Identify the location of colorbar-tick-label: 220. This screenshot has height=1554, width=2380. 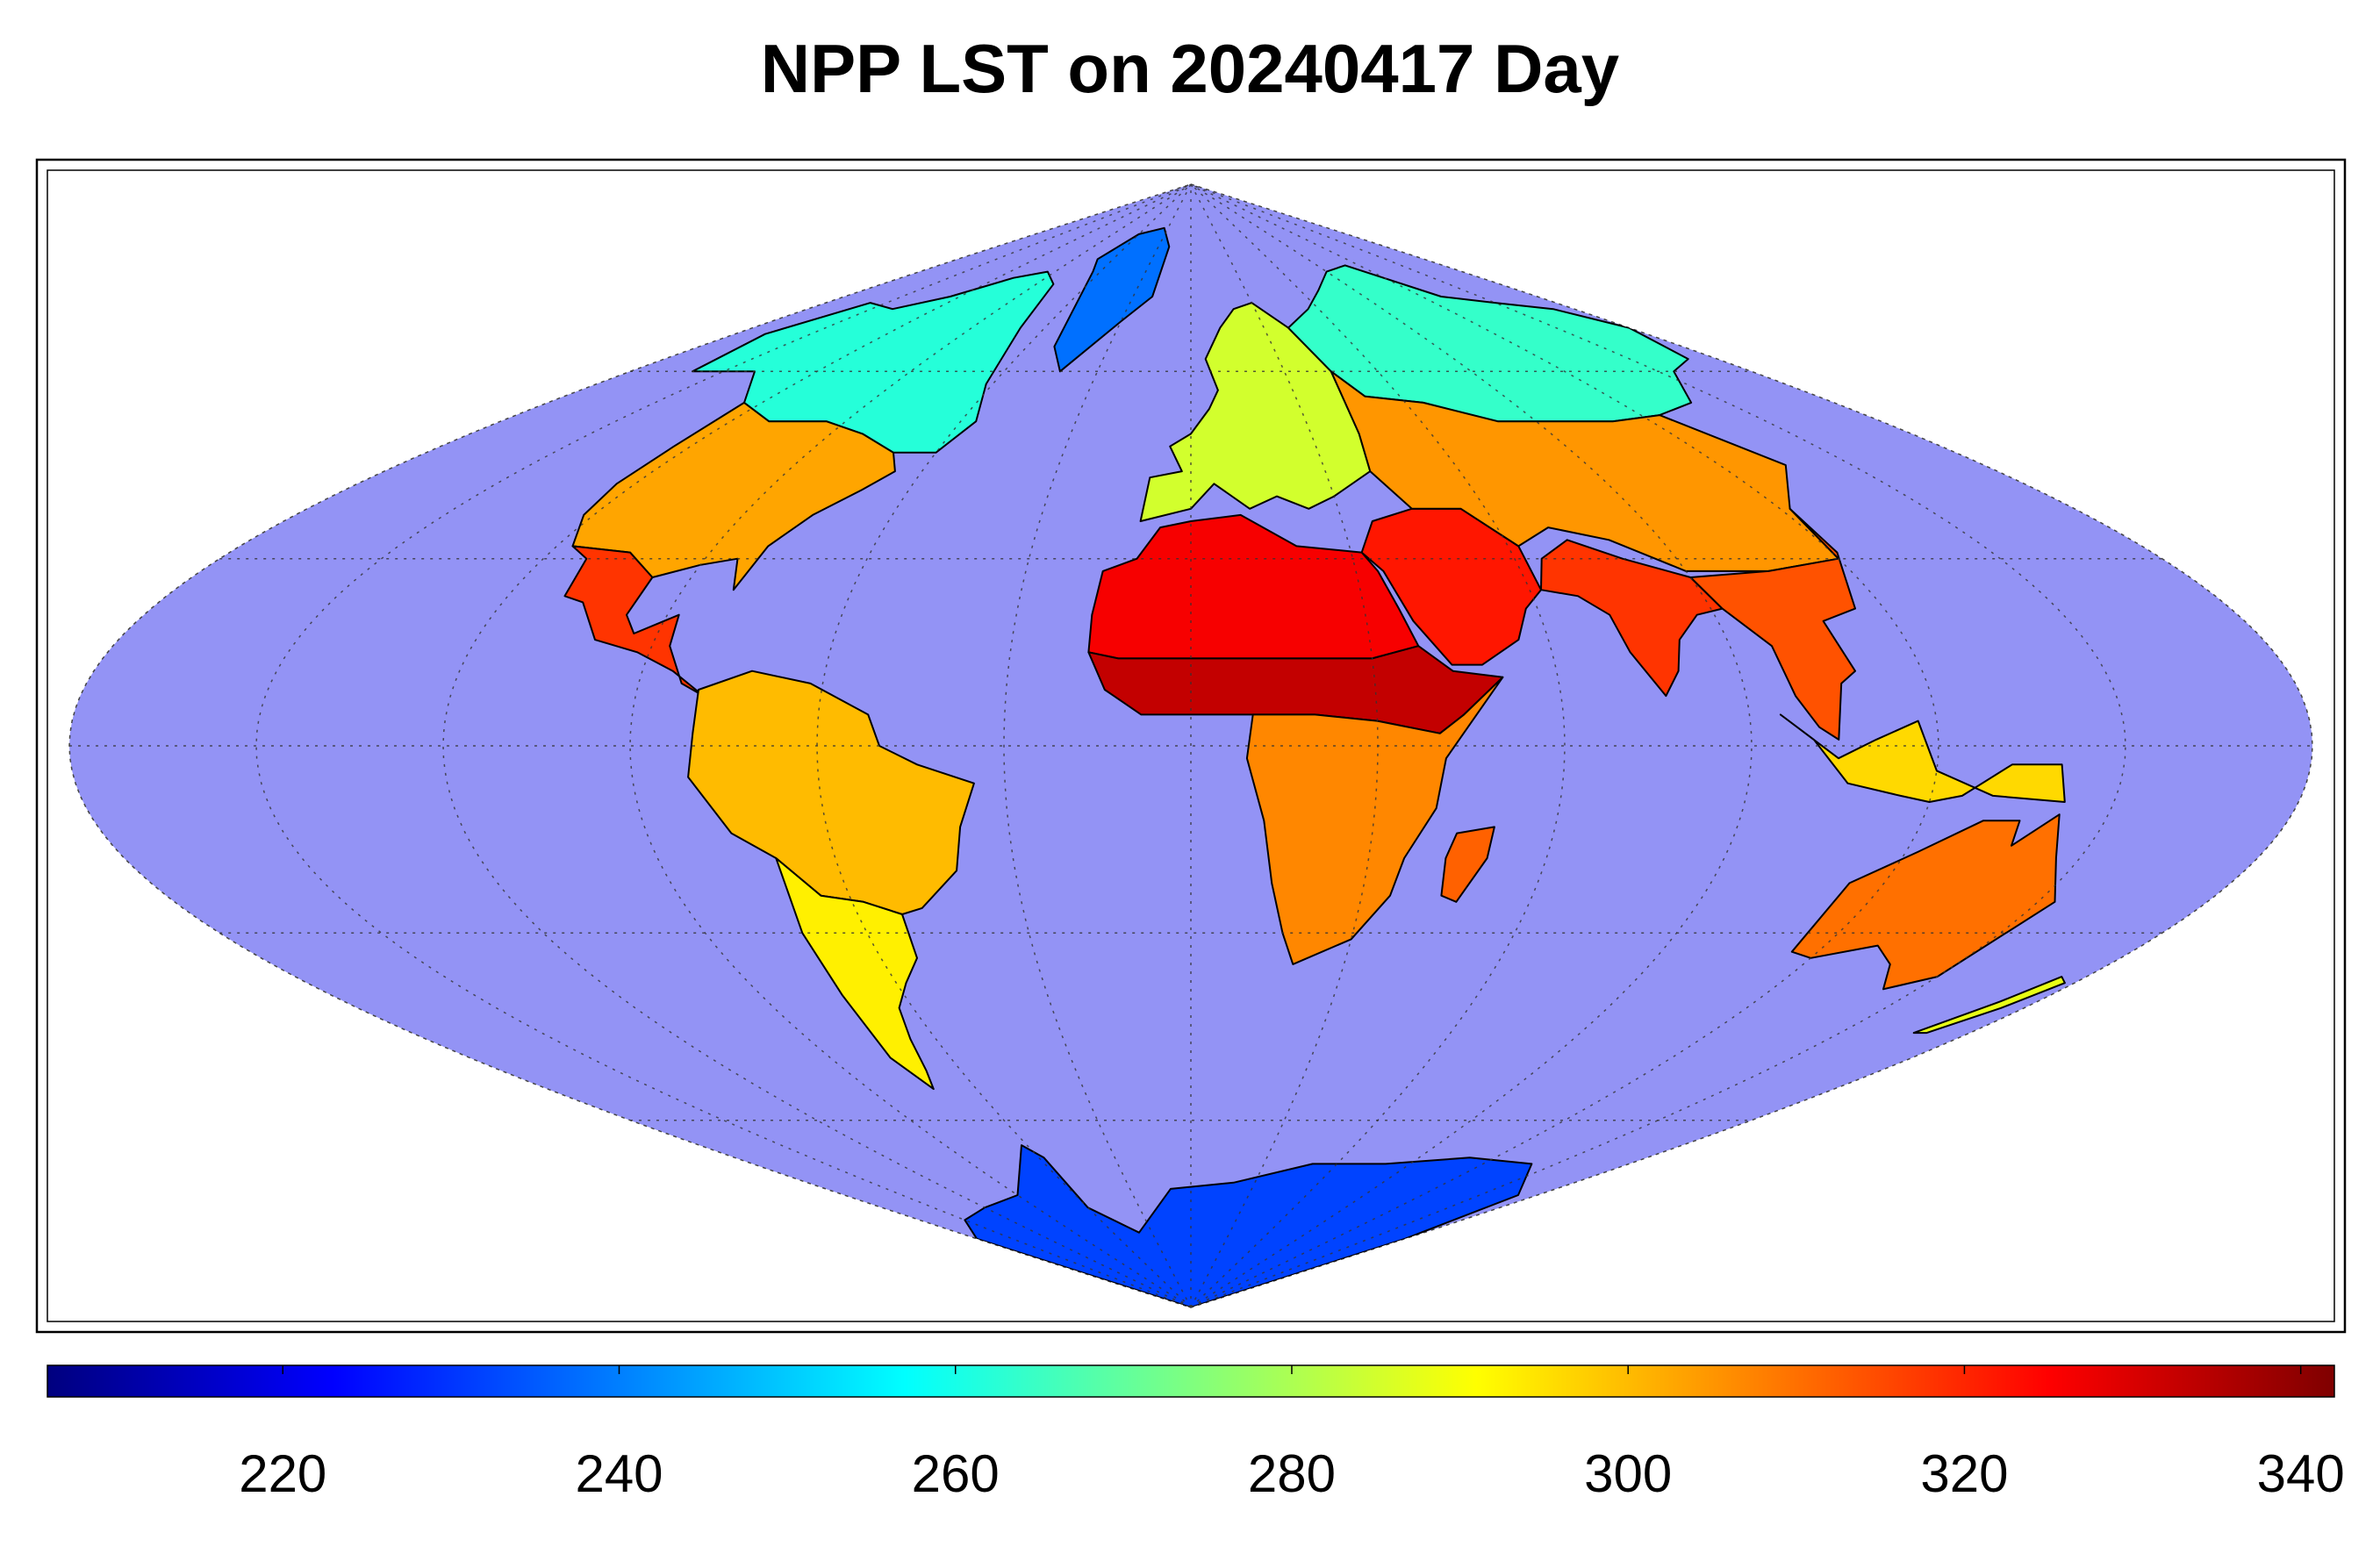
(283, 1473).